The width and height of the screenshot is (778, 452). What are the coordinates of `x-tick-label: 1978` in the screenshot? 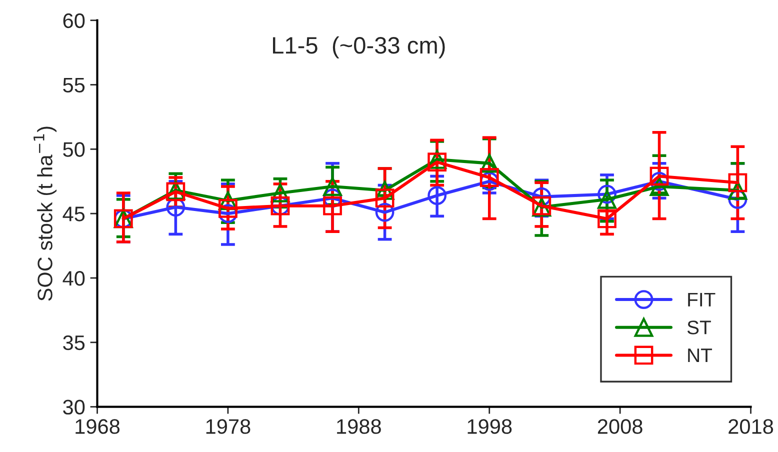 It's located at (228, 426).